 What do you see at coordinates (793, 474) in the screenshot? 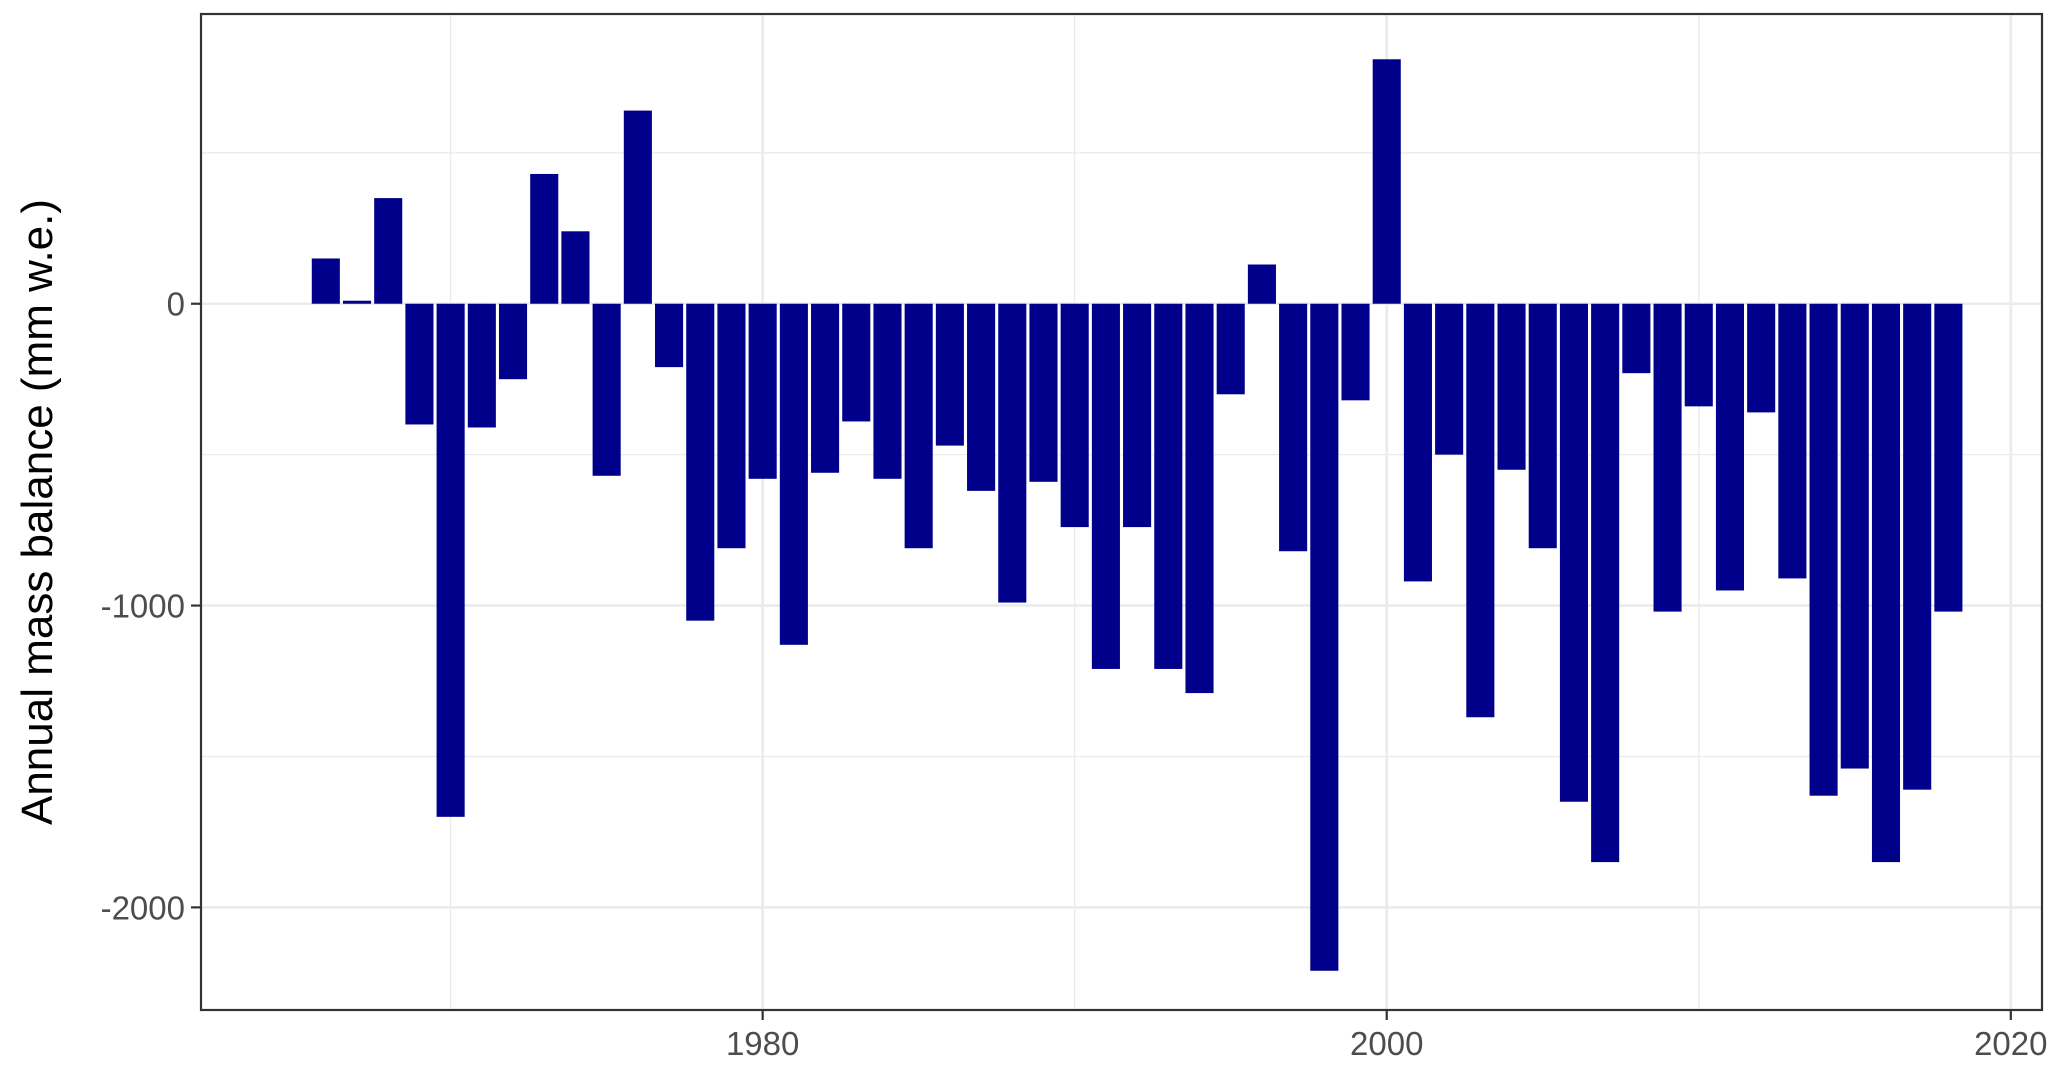
I see `bar-1981` at bounding box center [793, 474].